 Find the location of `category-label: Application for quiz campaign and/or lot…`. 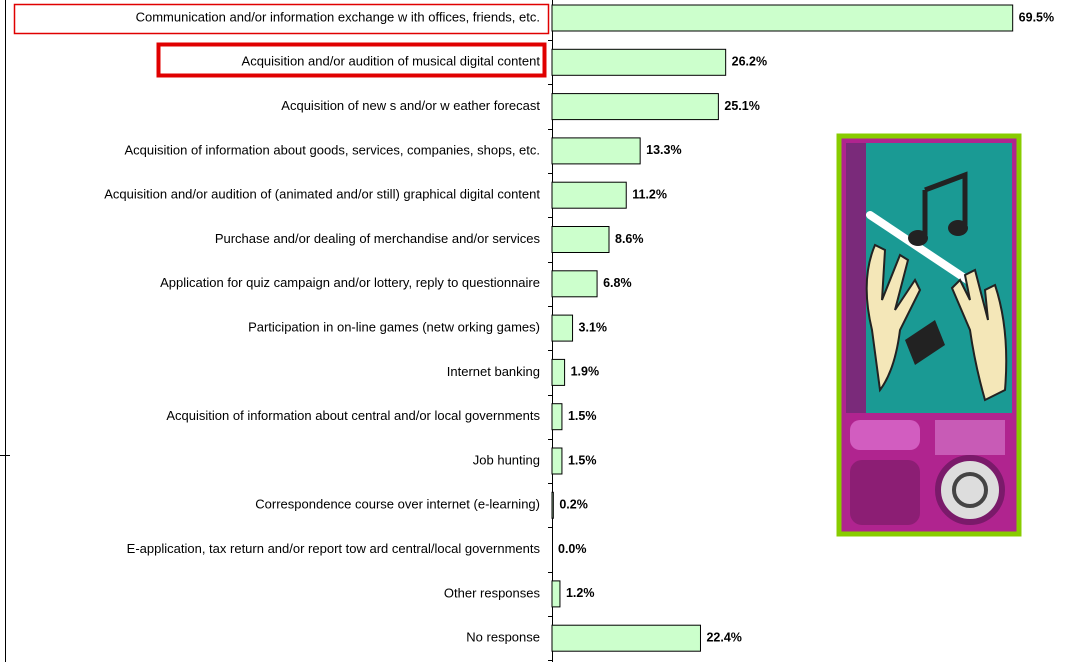

category-label: Application for quiz campaign and/or lot… is located at coordinates (350, 282).